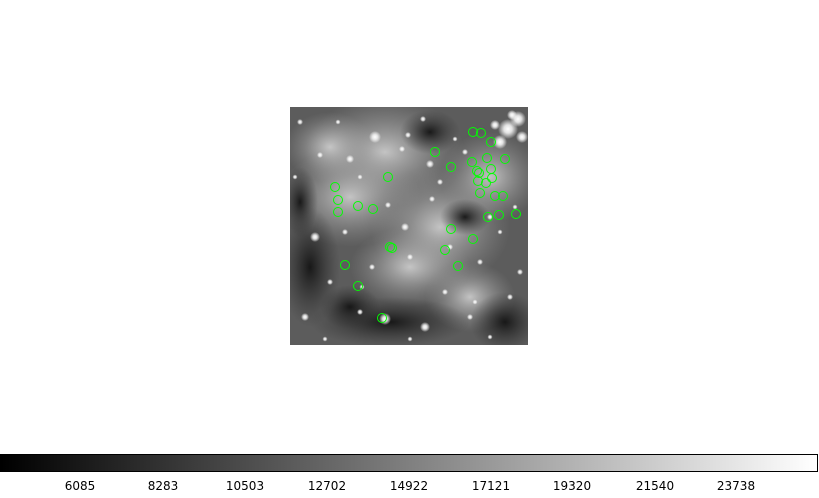  Describe the element at coordinates (332, 147) in the screenshot. I see `nebula-patch` at that location.